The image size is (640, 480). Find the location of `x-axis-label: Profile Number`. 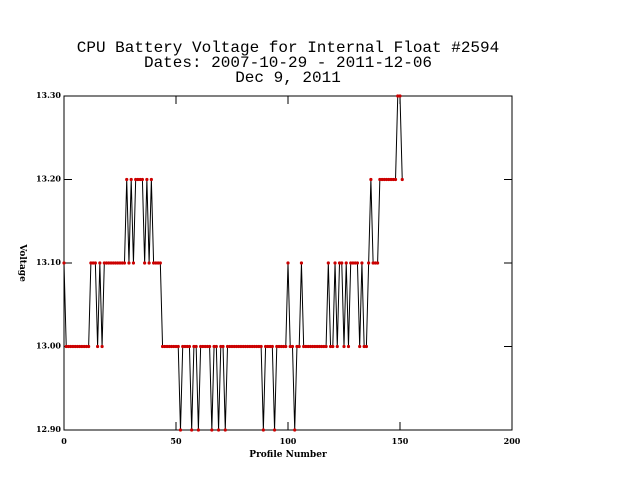

x-axis-label: Profile Number is located at coordinates (288, 455).